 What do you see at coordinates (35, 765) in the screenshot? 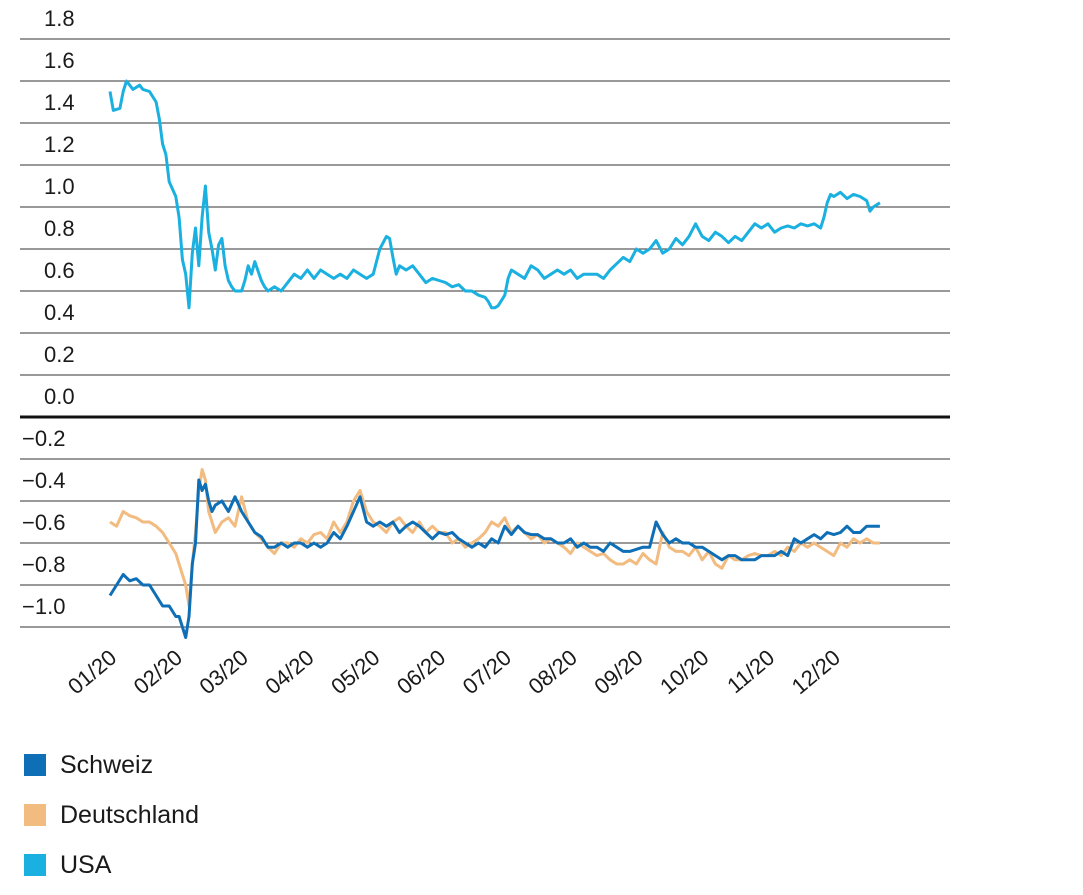
I see `legend-swatch-schweiz` at bounding box center [35, 765].